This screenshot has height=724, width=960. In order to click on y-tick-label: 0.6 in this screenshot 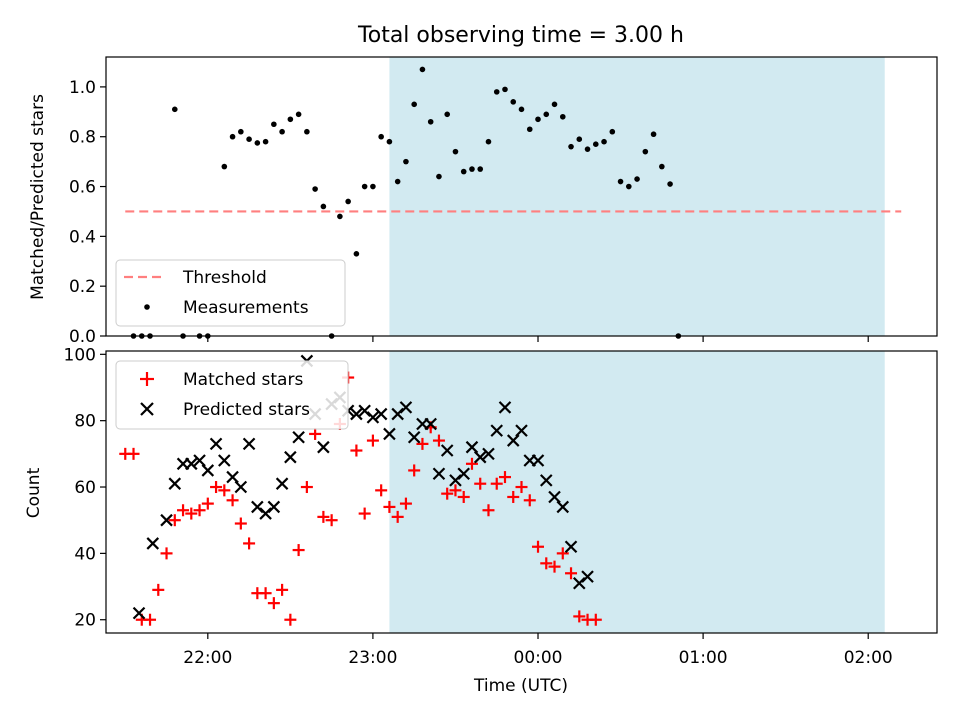, I will do `click(82, 188)`.